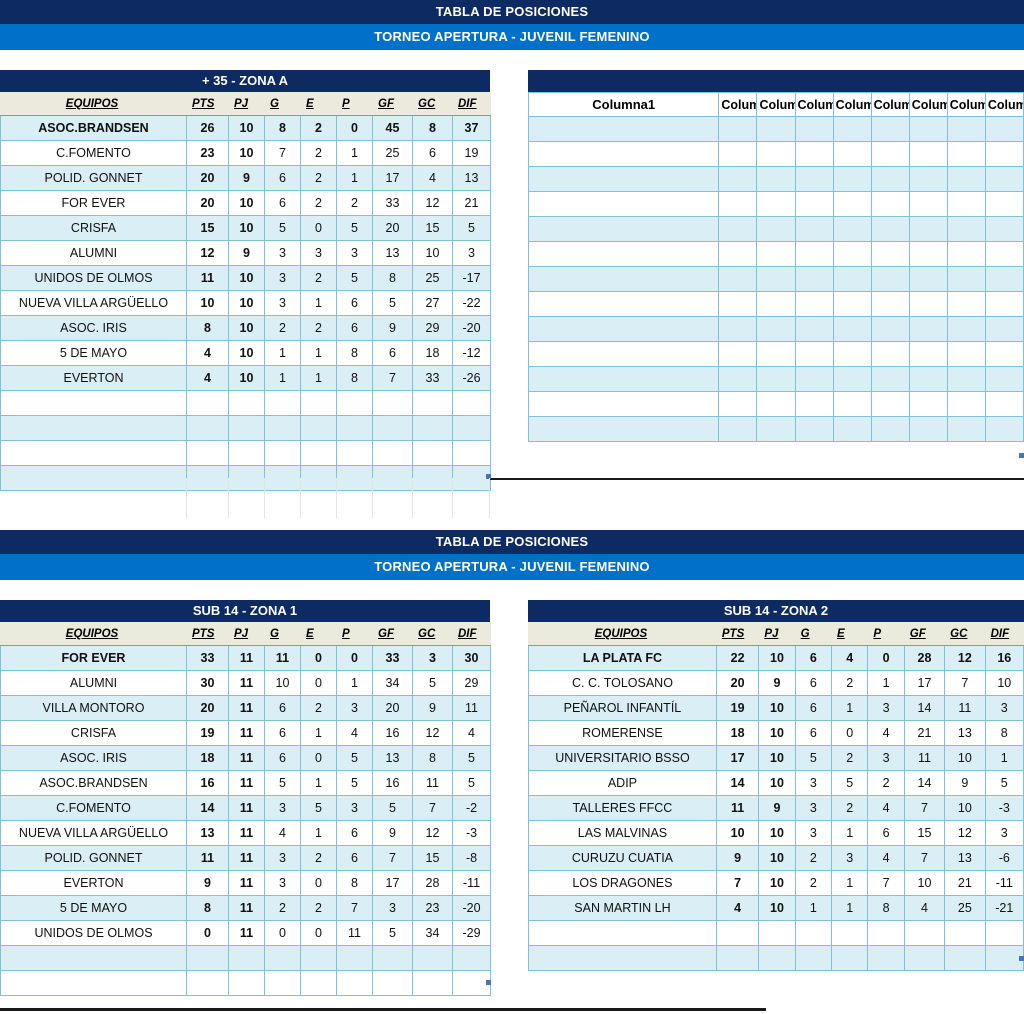  What do you see at coordinates (245, 733) in the screenshot?
I see `table-row: CRISFA 19 11 6 1 4 16 12 4` at bounding box center [245, 733].